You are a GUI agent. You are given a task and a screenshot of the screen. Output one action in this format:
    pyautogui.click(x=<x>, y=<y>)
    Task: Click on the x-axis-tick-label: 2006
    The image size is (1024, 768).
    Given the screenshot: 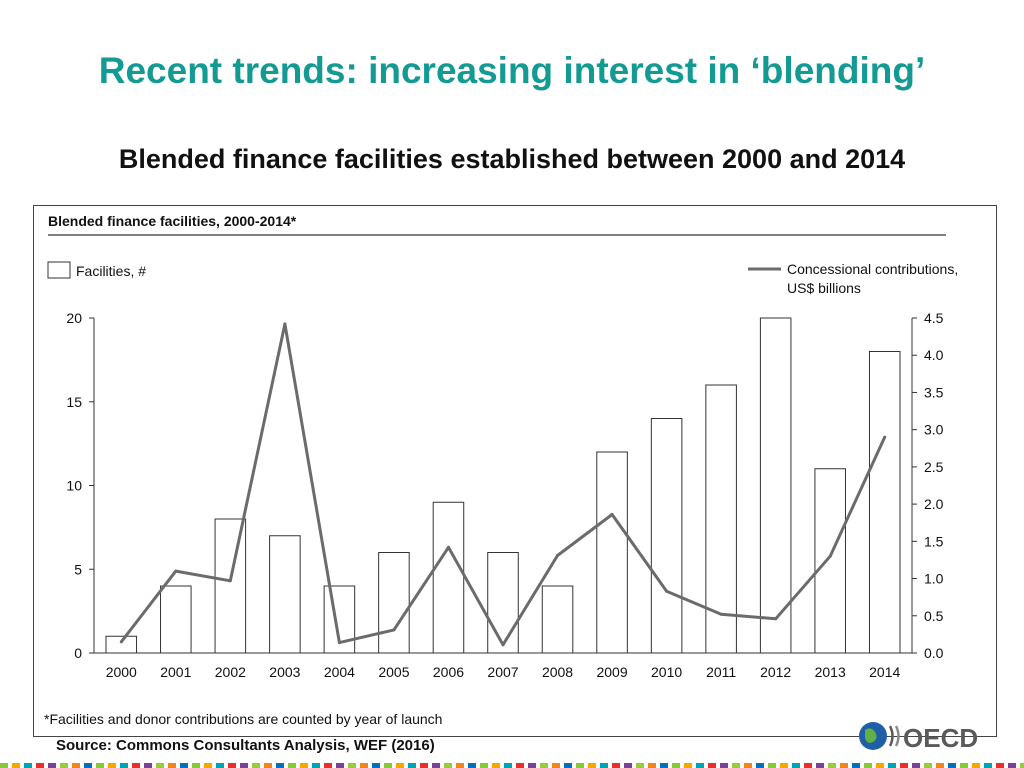 What is the action you would take?
    pyautogui.click(x=448, y=672)
    